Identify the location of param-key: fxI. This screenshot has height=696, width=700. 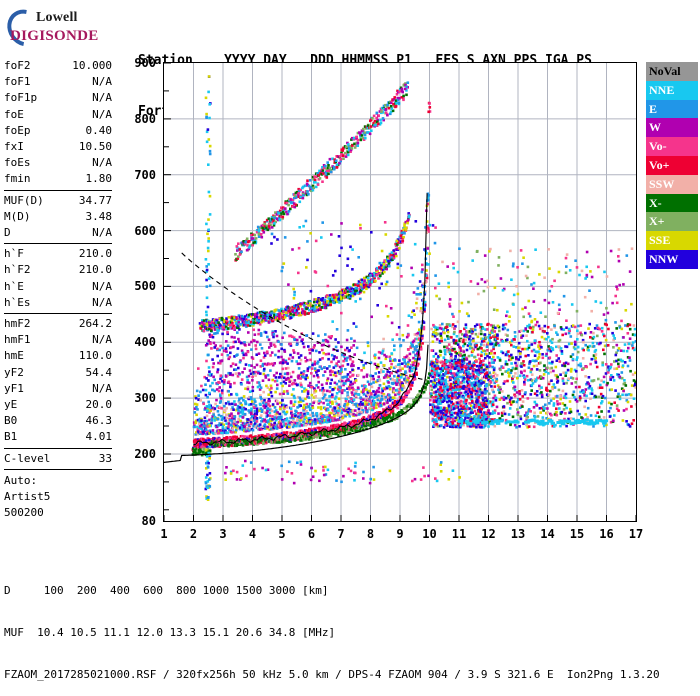
(14, 147).